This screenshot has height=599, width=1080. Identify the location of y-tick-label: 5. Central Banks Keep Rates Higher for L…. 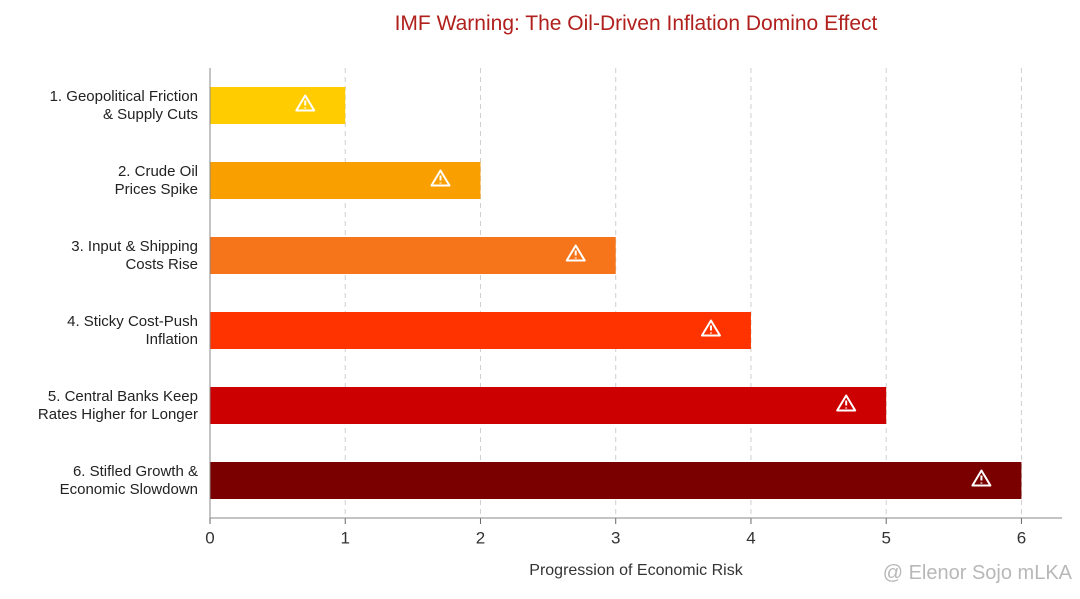
(117, 405).